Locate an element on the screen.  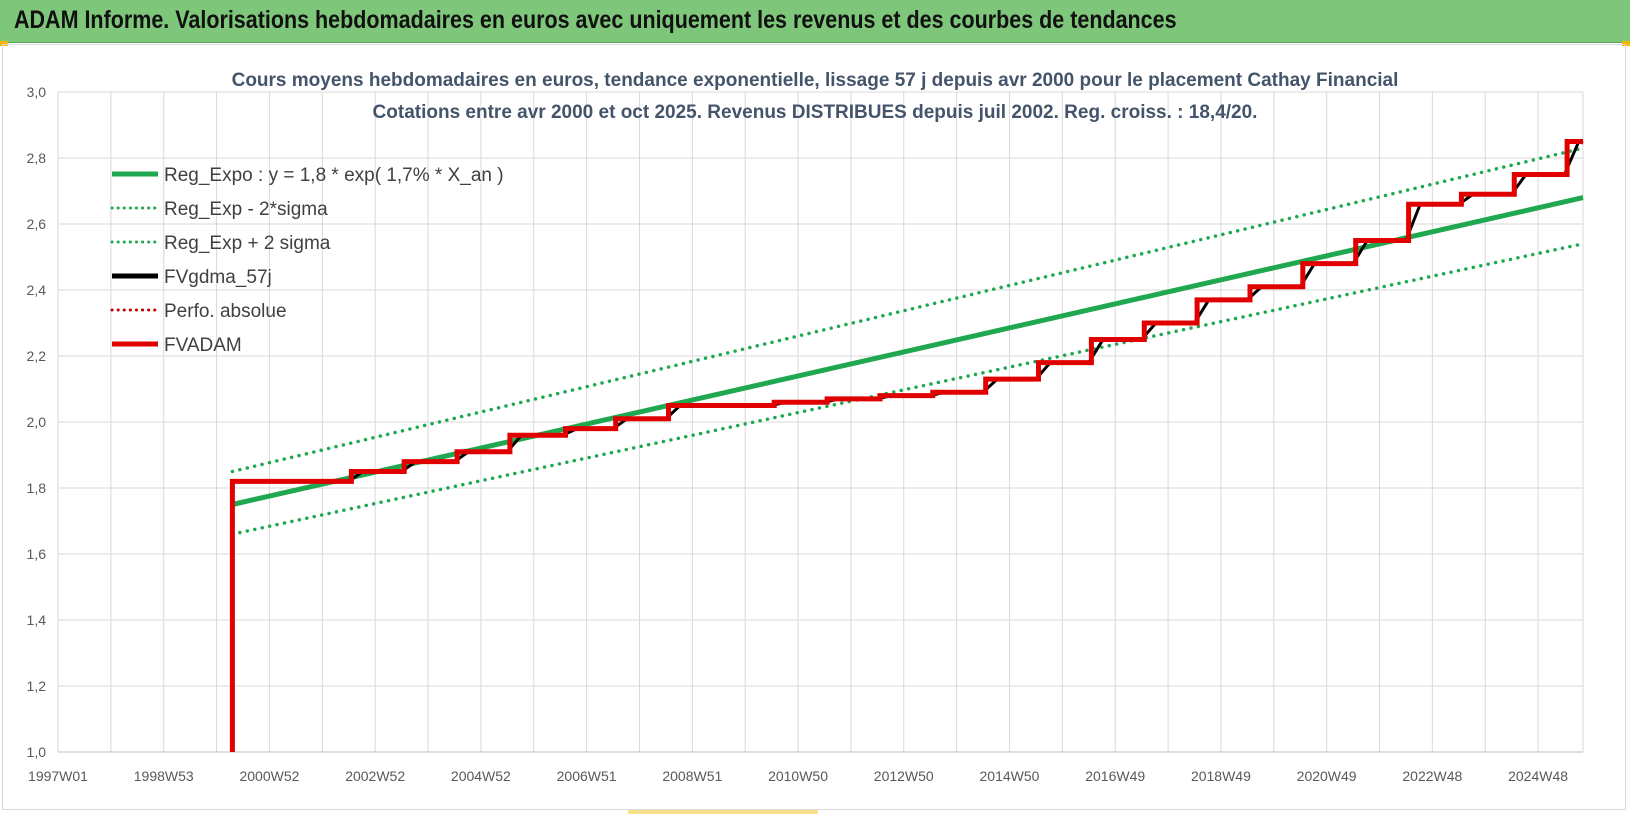
legend-label: FVADAM is located at coordinates (203, 345).